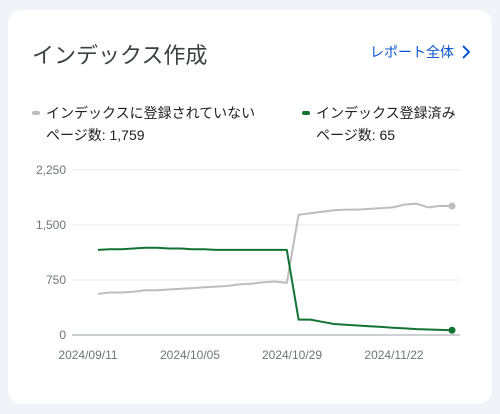 The width and height of the screenshot is (500, 414). I want to click on legend-not-indexed-count: ページ数: 1,759, so click(95, 135).